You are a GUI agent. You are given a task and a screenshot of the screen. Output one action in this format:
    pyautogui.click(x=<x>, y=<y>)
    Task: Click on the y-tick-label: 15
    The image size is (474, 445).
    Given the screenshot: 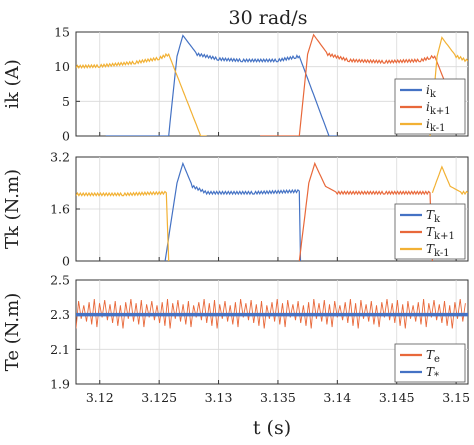 What is the action you would take?
    pyautogui.click(x=62, y=32)
    